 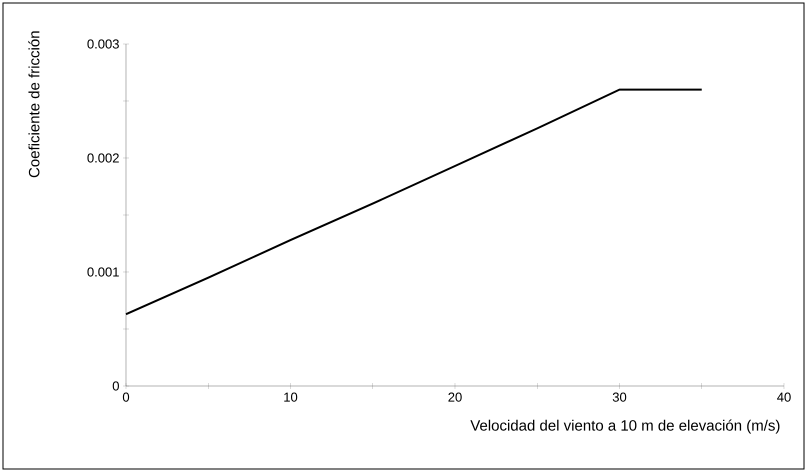 I want to click on y-tick-label: 0.002, so click(x=103, y=158).